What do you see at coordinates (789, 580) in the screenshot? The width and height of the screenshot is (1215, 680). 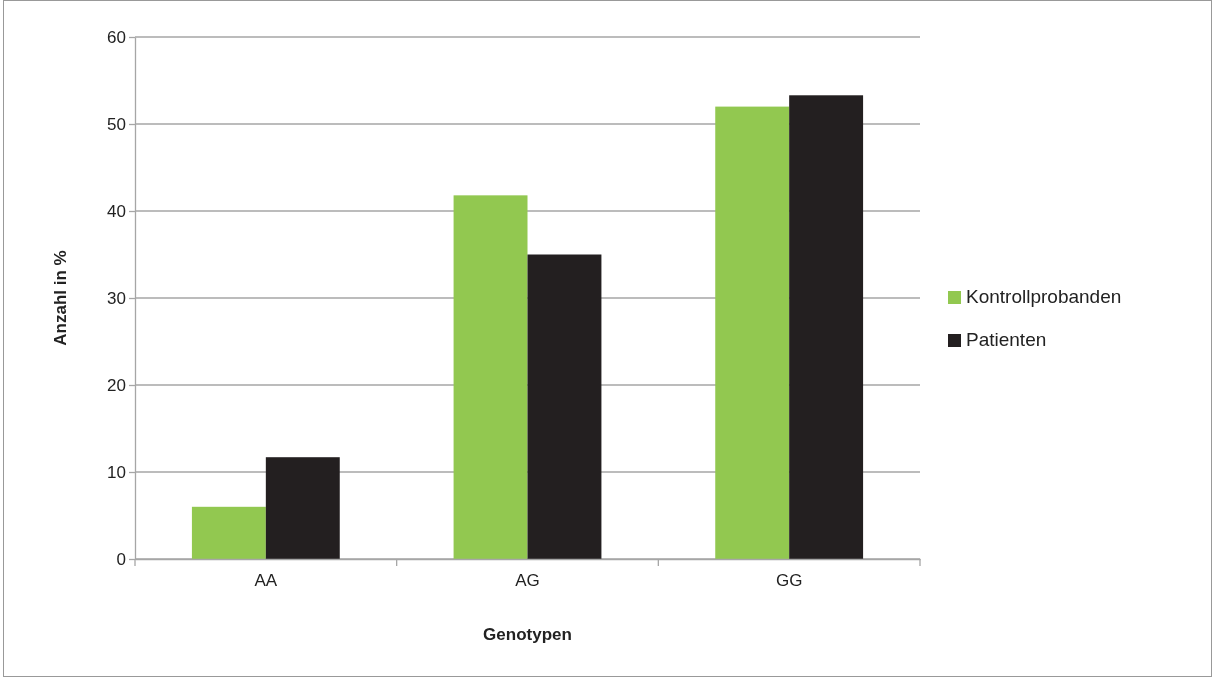 I see `x-tick-label: GG` at bounding box center [789, 580].